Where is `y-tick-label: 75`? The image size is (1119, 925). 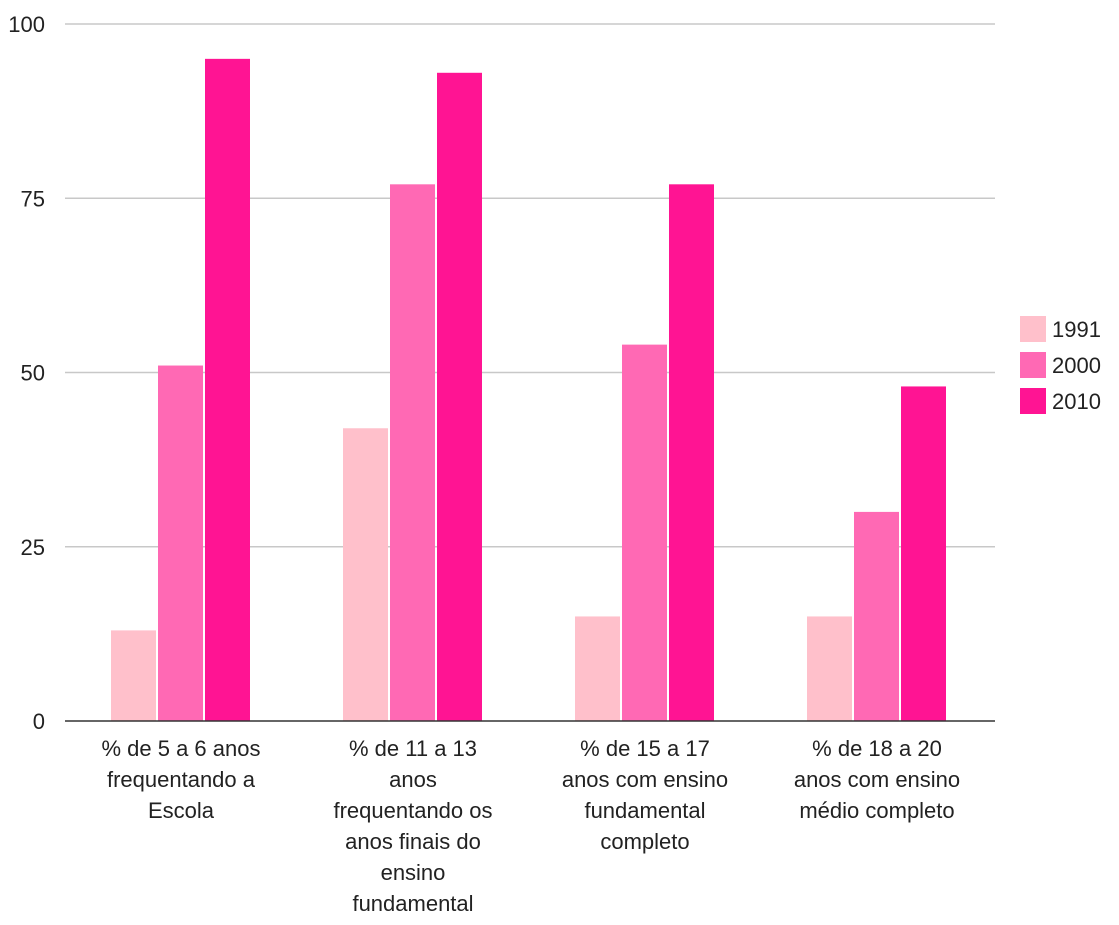 y-tick-label: 75 is located at coordinates (33, 198).